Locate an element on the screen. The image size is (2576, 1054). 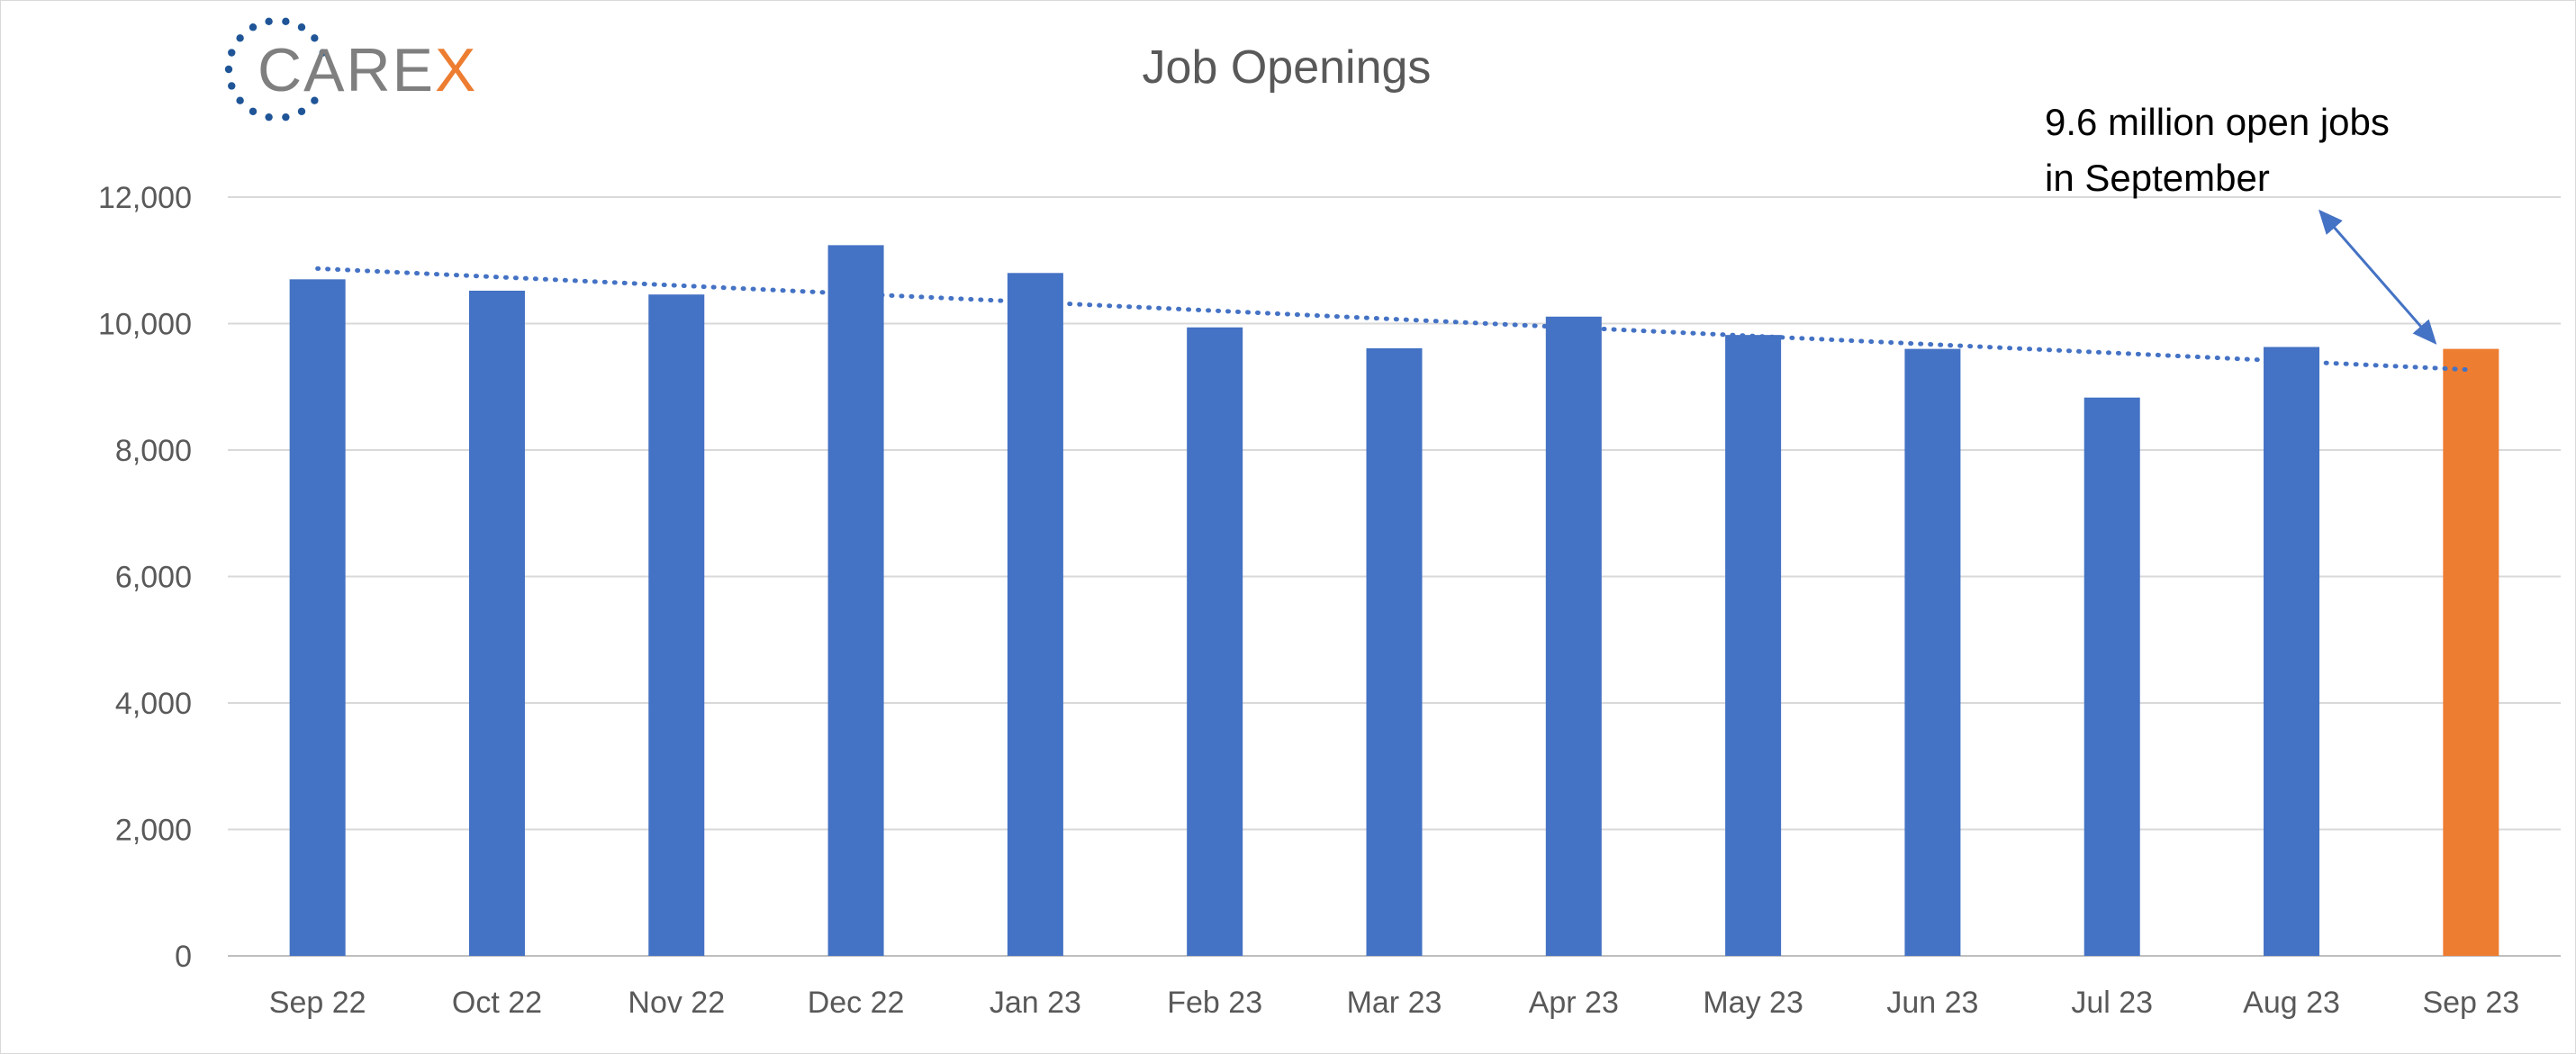
annotation-line-2: in September is located at coordinates (2157, 178).